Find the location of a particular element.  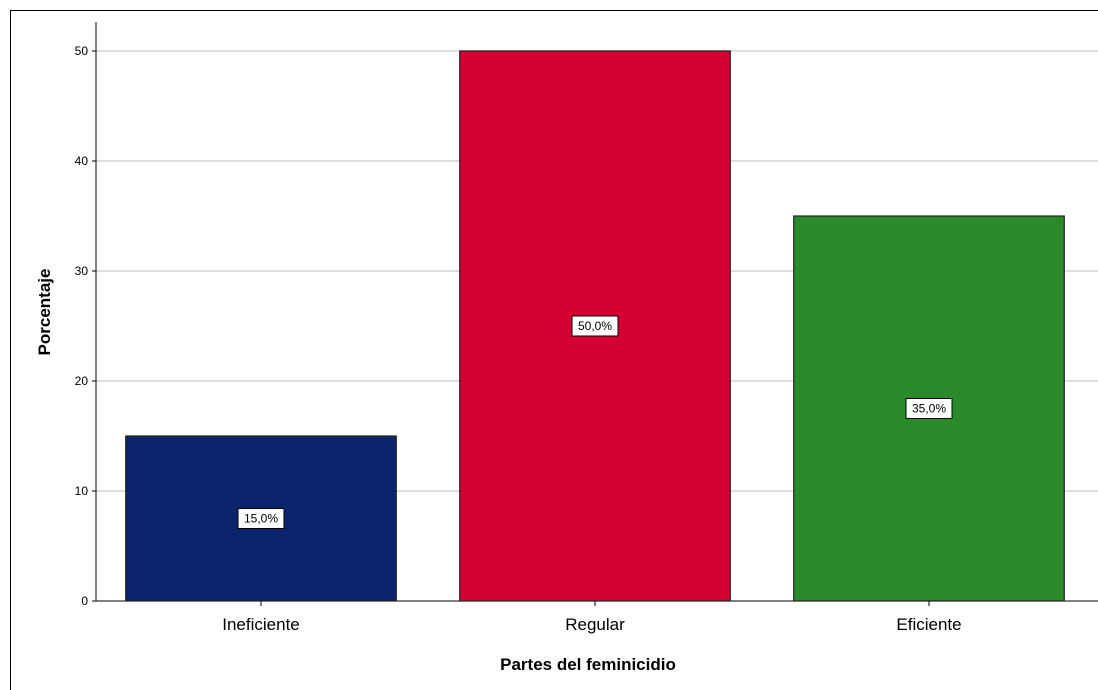

data-label: 15,0% is located at coordinates (261, 519).